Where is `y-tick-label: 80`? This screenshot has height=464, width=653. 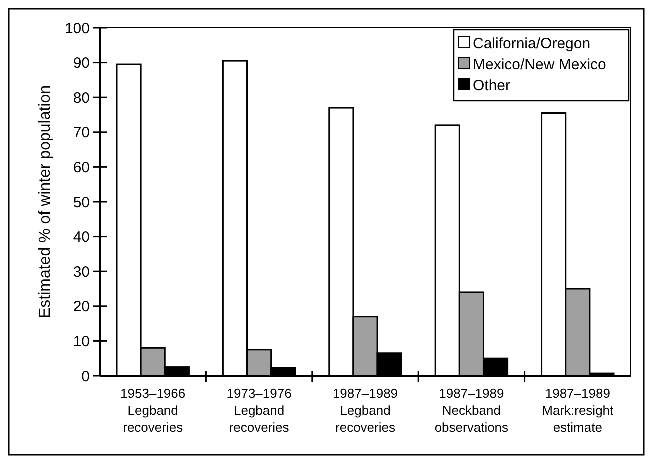
y-tick-label: 80 is located at coordinates (81, 98).